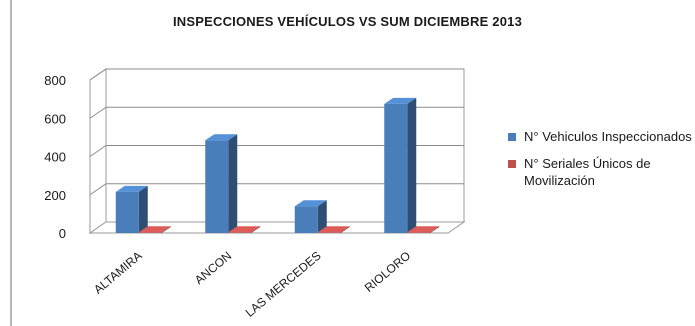  I want to click on x-axis-ticks: ALTAMIRA ANCON LAS MERCEDES RIOLORO, so click(252, 284).